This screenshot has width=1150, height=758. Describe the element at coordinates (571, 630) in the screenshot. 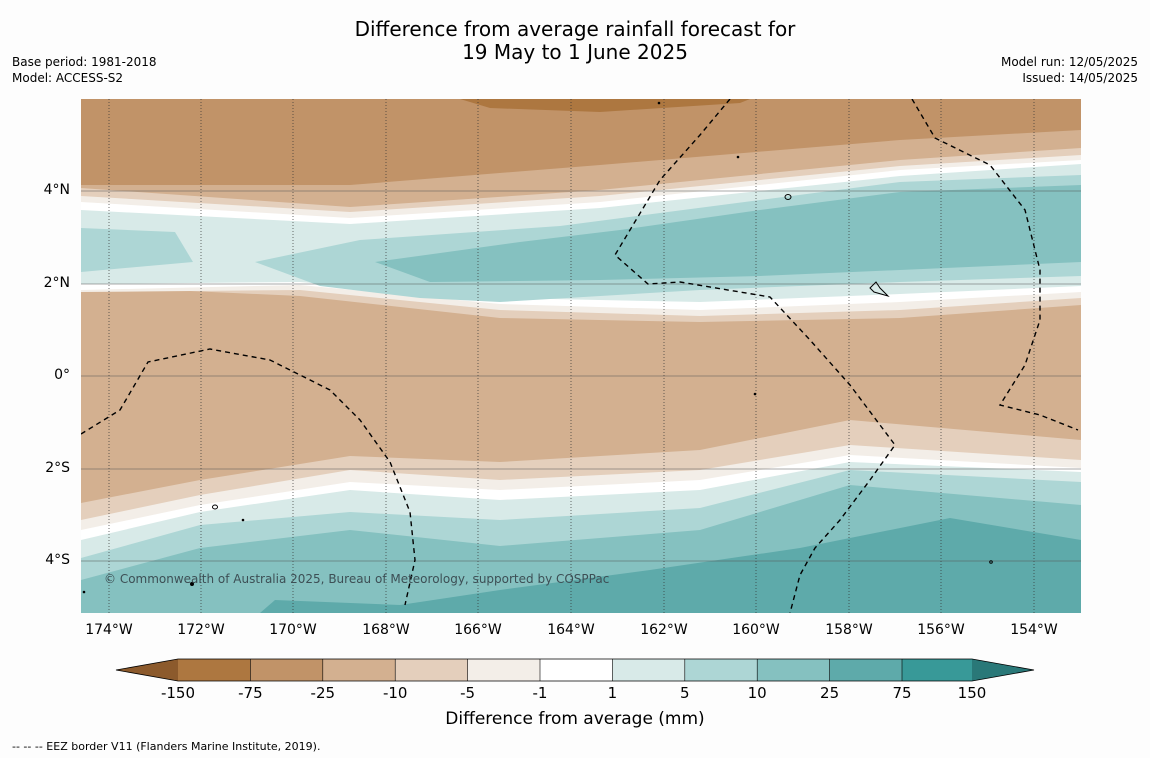

I see `lon-label-164w: 164°W` at that location.